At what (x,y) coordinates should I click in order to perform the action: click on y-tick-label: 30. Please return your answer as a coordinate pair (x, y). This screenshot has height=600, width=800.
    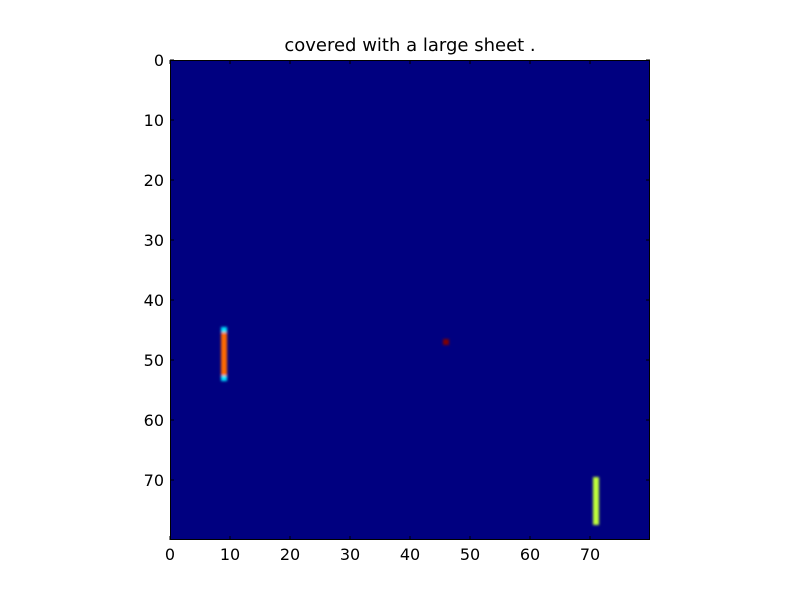
    Looking at the image, I should click on (154, 240).